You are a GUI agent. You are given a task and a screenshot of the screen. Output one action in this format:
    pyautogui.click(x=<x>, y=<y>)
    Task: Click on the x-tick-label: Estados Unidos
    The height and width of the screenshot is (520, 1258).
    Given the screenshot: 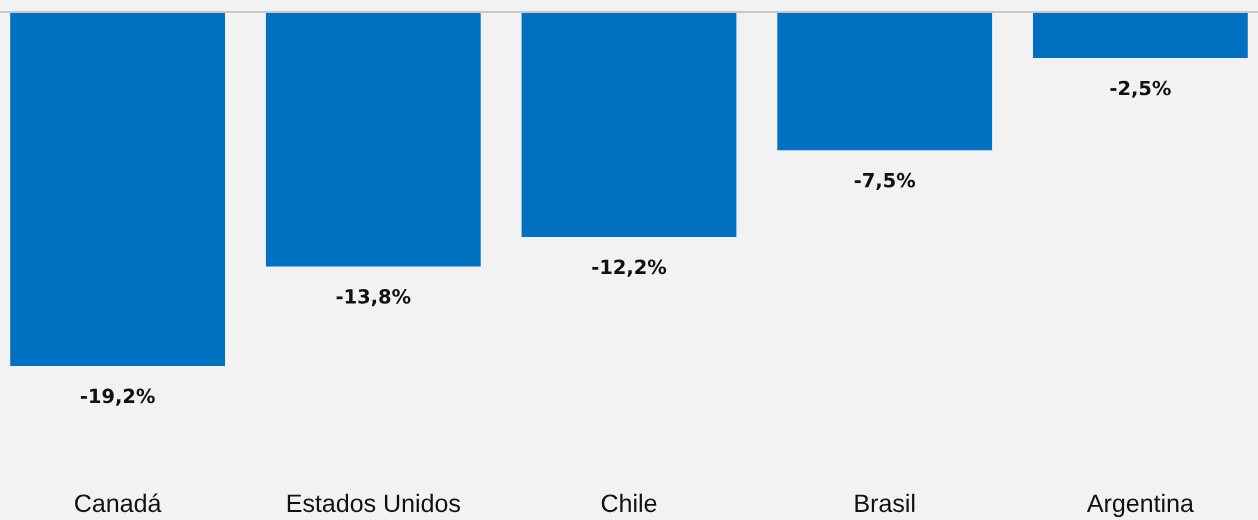 What is the action you would take?
    pyautogui.click(x=373, y=503)
    